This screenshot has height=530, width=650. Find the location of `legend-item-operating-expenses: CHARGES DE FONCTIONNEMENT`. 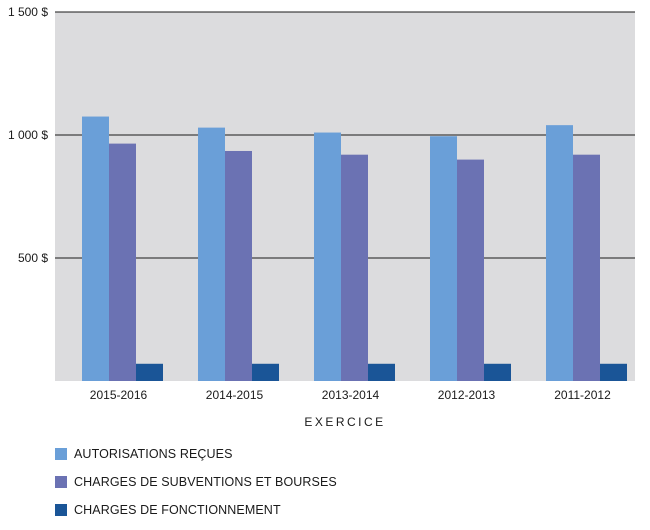

legend-item-operating-expenses: CHARGES DE FONCTIONNEMENT is located at coordinates (196, 510).